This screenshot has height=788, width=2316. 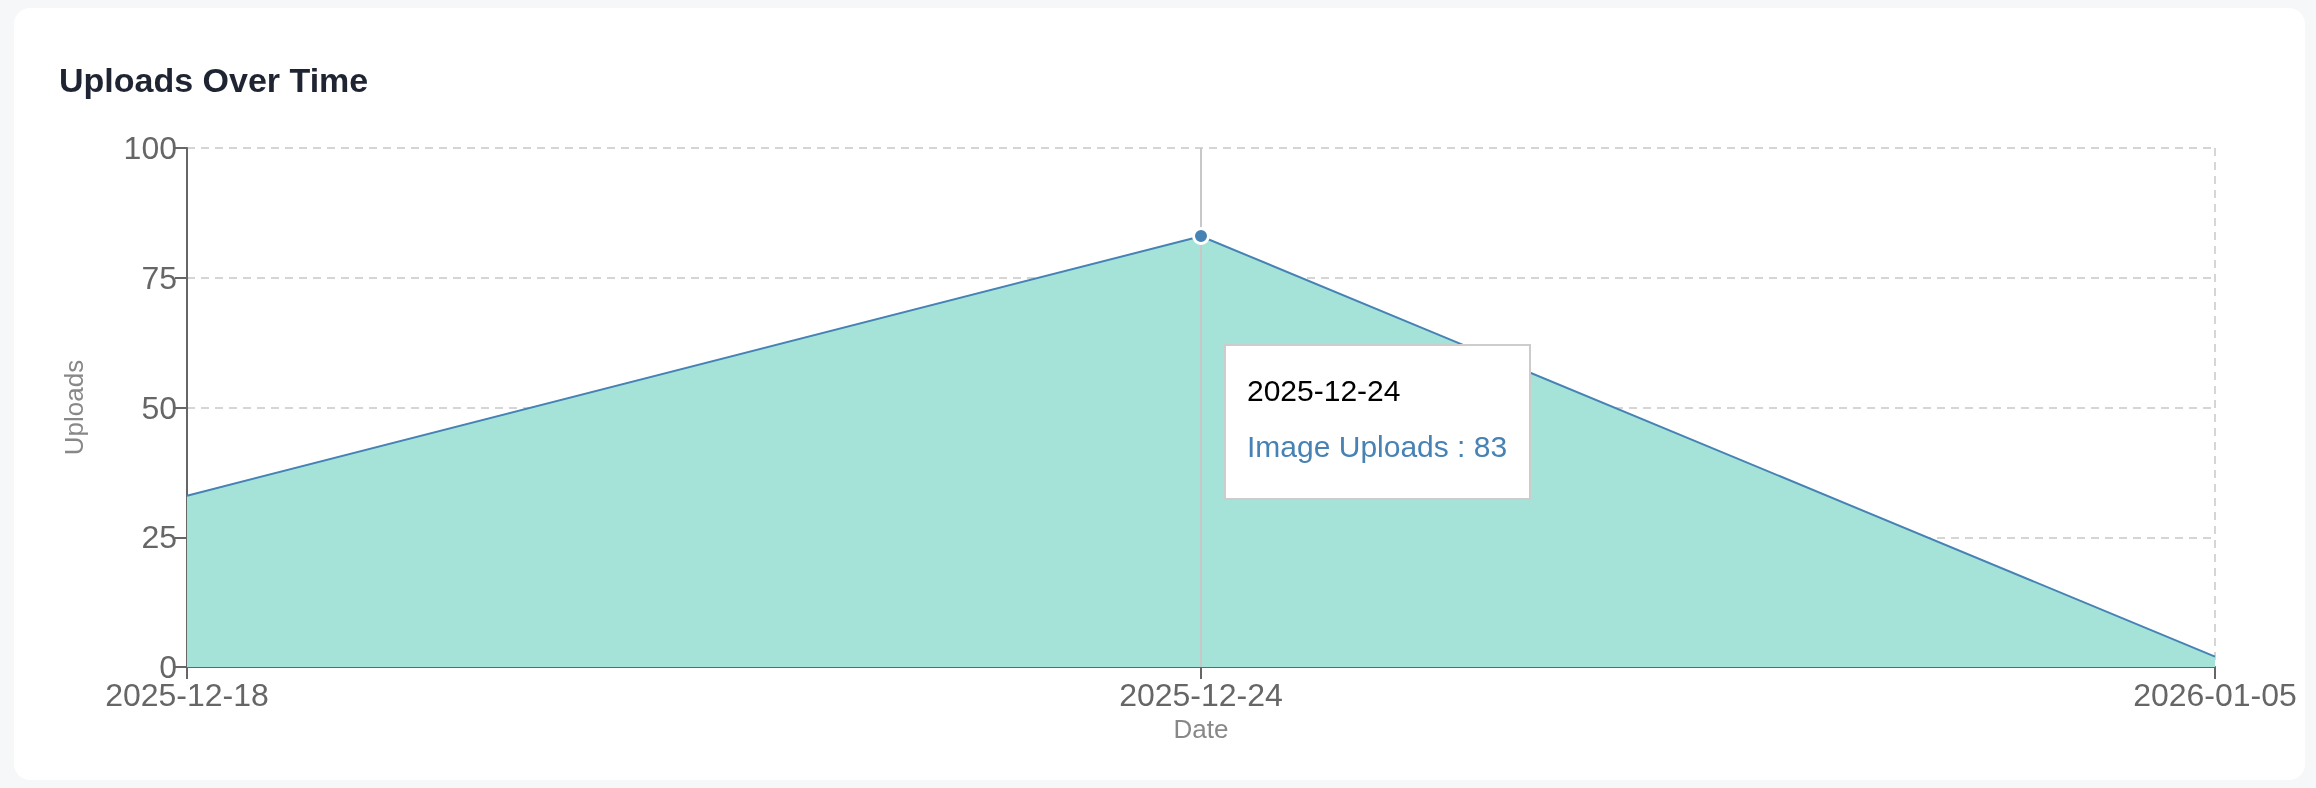 I want to click on tooltip: 2025-12-24 Image Uploads : 83, so click(x=1378, y=422).